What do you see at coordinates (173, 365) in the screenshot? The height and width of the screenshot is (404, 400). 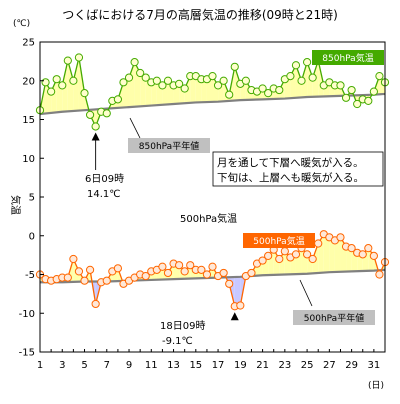 I see `x-tick-label: 13` at bounding box center [173, 365].